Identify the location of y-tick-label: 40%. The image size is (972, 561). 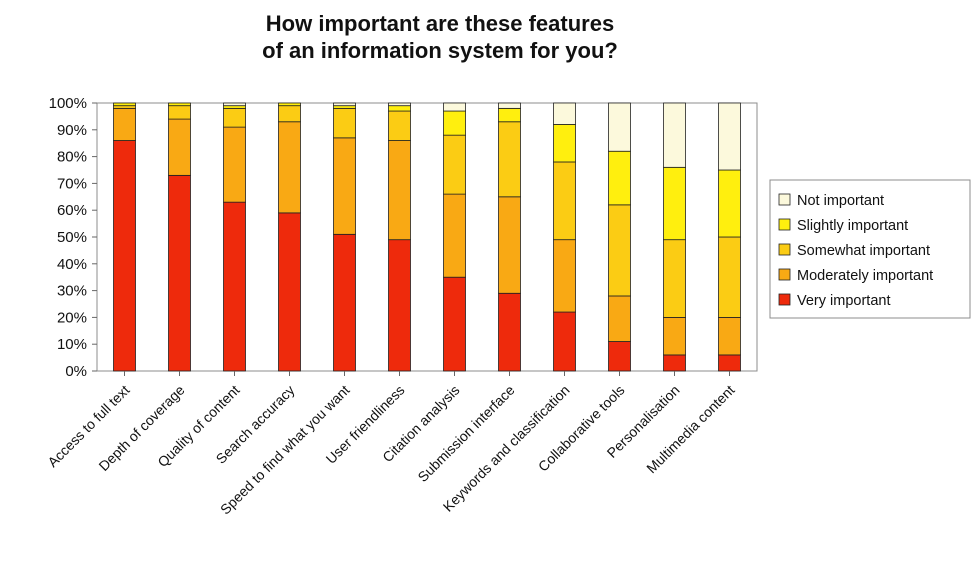
(72, 264).